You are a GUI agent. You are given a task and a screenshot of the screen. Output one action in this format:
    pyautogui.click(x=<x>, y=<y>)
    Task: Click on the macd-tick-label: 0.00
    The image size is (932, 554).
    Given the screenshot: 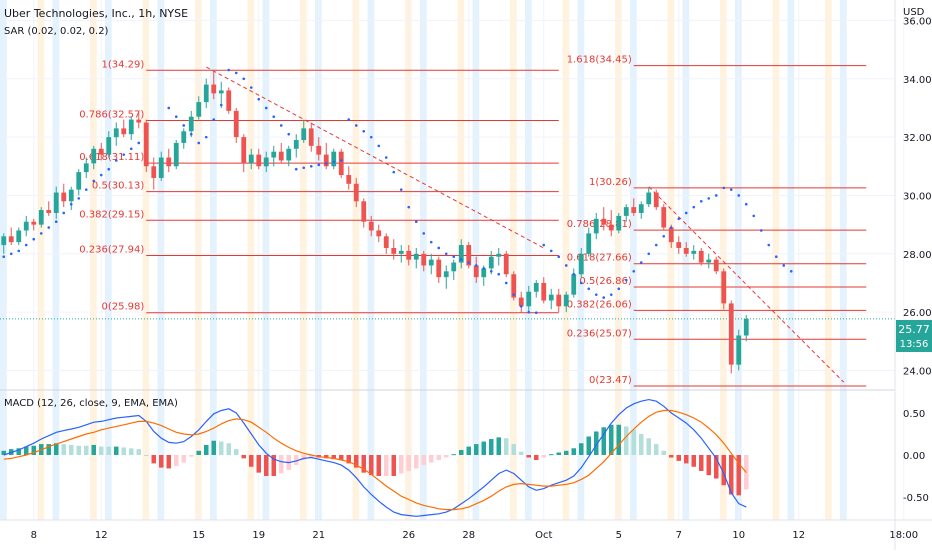 What is the action you would take?
    pyautogui.click(x=914, y=456)
    